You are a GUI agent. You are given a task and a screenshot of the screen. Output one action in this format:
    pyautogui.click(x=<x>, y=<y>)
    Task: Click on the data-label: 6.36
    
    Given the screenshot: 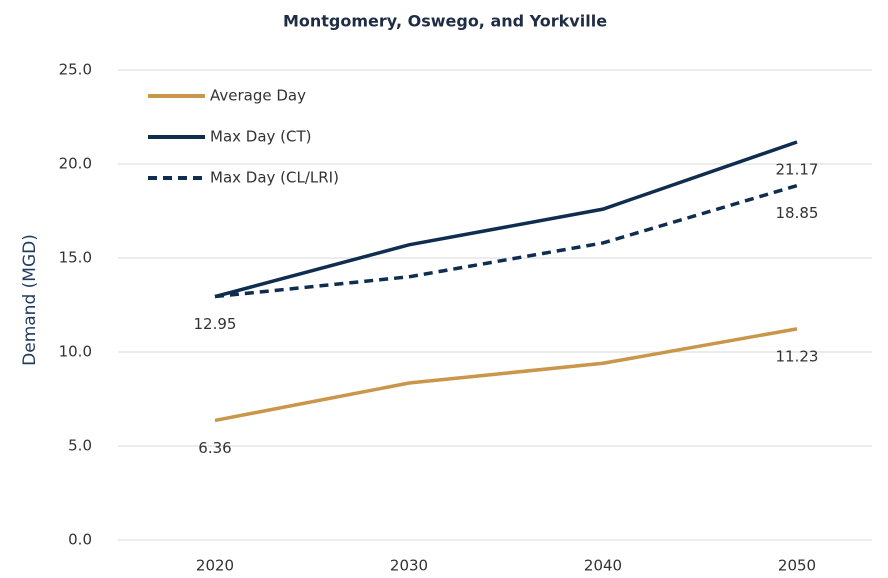 What is the action you would take?
    pyautogui.click(x=214, y=448)
    